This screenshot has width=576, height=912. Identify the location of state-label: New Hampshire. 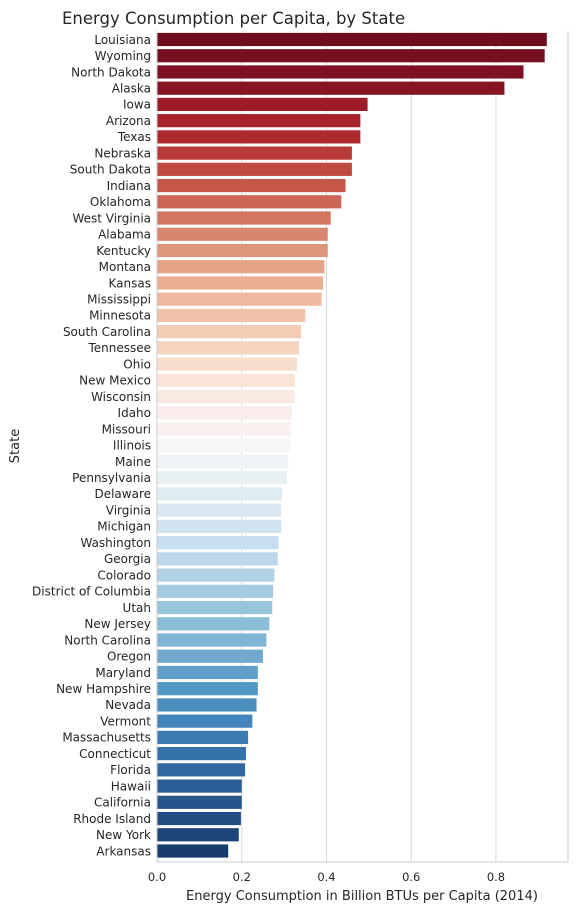
(103, 689).